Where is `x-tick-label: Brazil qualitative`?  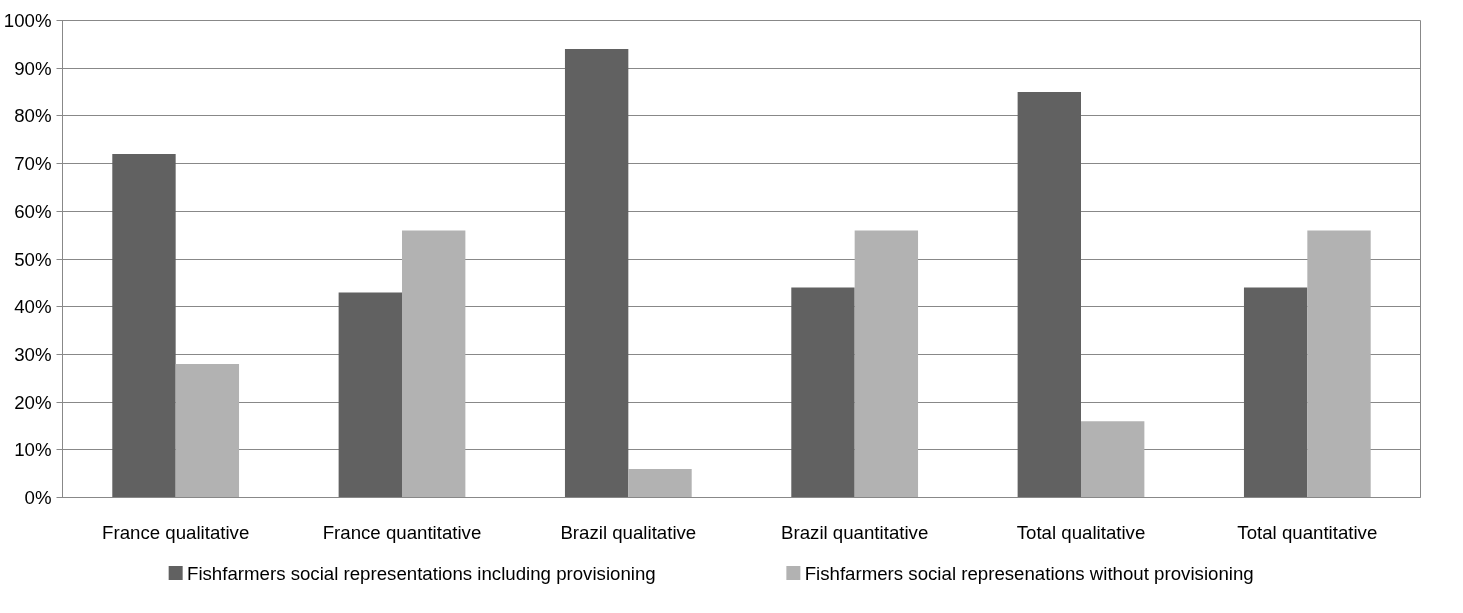
x-tick-label: Brazil qualitative is located at coordinates (628, 532).